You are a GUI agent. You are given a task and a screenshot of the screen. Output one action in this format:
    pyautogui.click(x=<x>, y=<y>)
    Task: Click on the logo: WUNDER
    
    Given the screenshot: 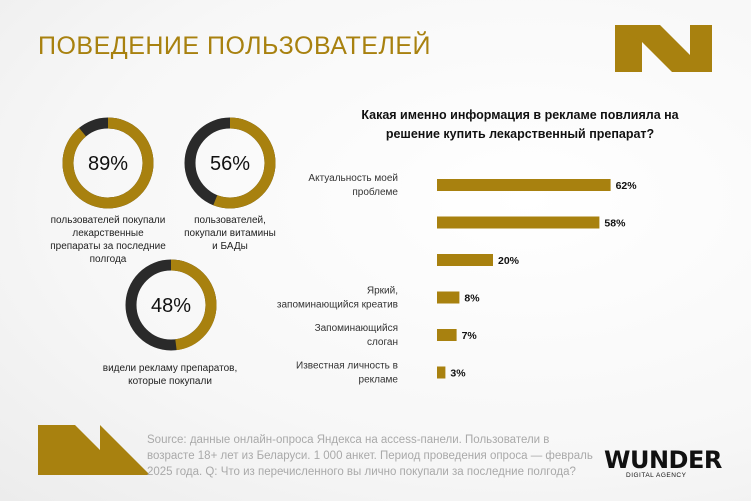 What is the action you would take?
    pyautogui.click(x=663, y=460)
    